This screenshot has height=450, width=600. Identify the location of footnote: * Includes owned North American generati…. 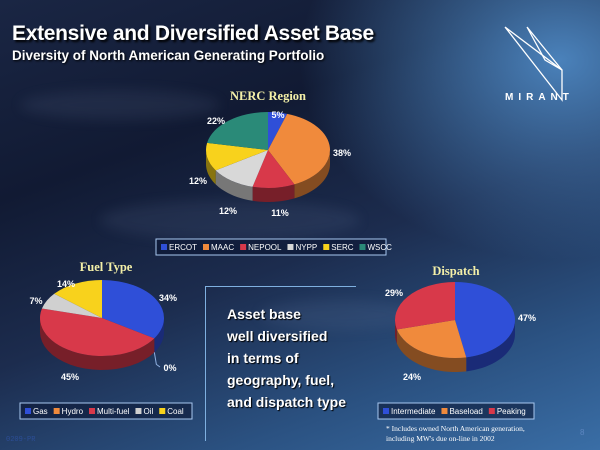
(455, 434).